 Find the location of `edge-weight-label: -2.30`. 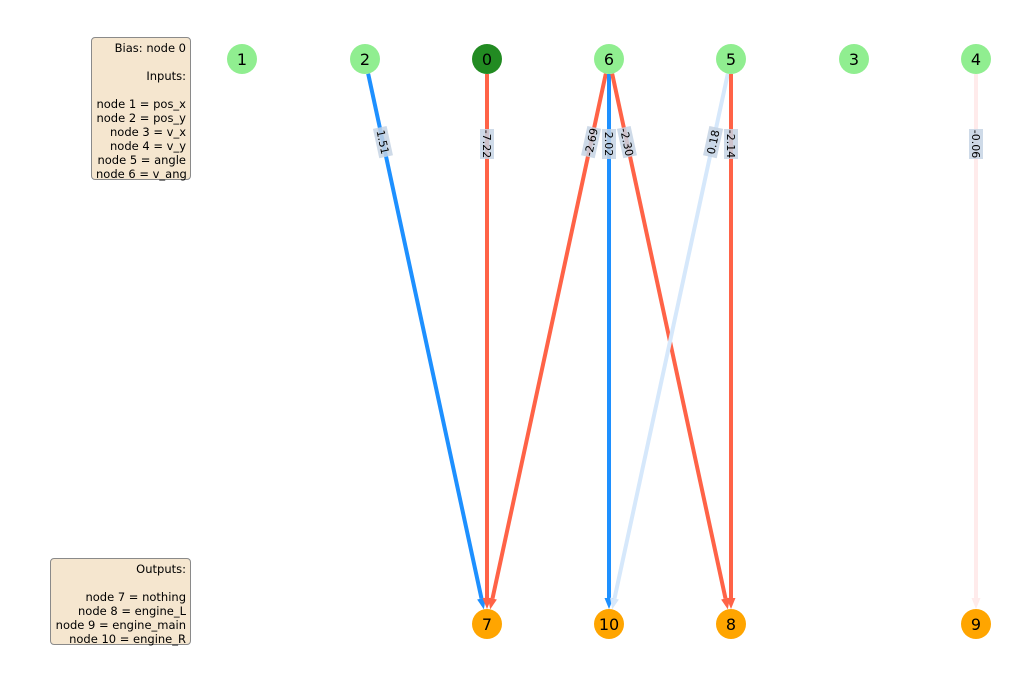

edge-weight-label: -2.30 is located at coordinates (626, 142).